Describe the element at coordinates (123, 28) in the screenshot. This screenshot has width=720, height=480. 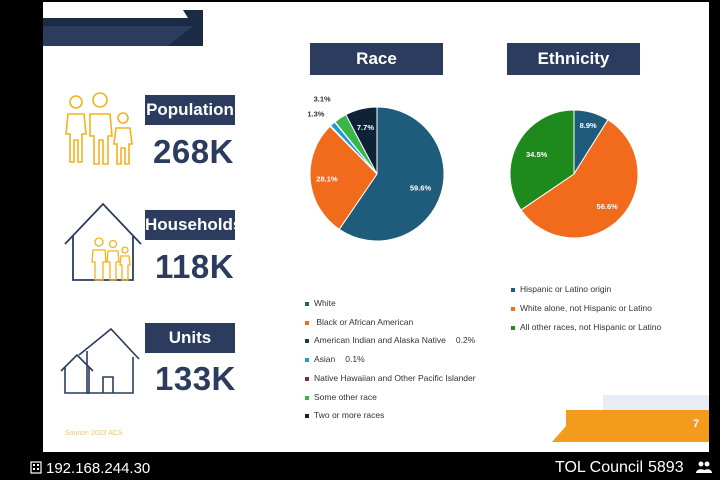
I see `top-banner-accent` at that location.